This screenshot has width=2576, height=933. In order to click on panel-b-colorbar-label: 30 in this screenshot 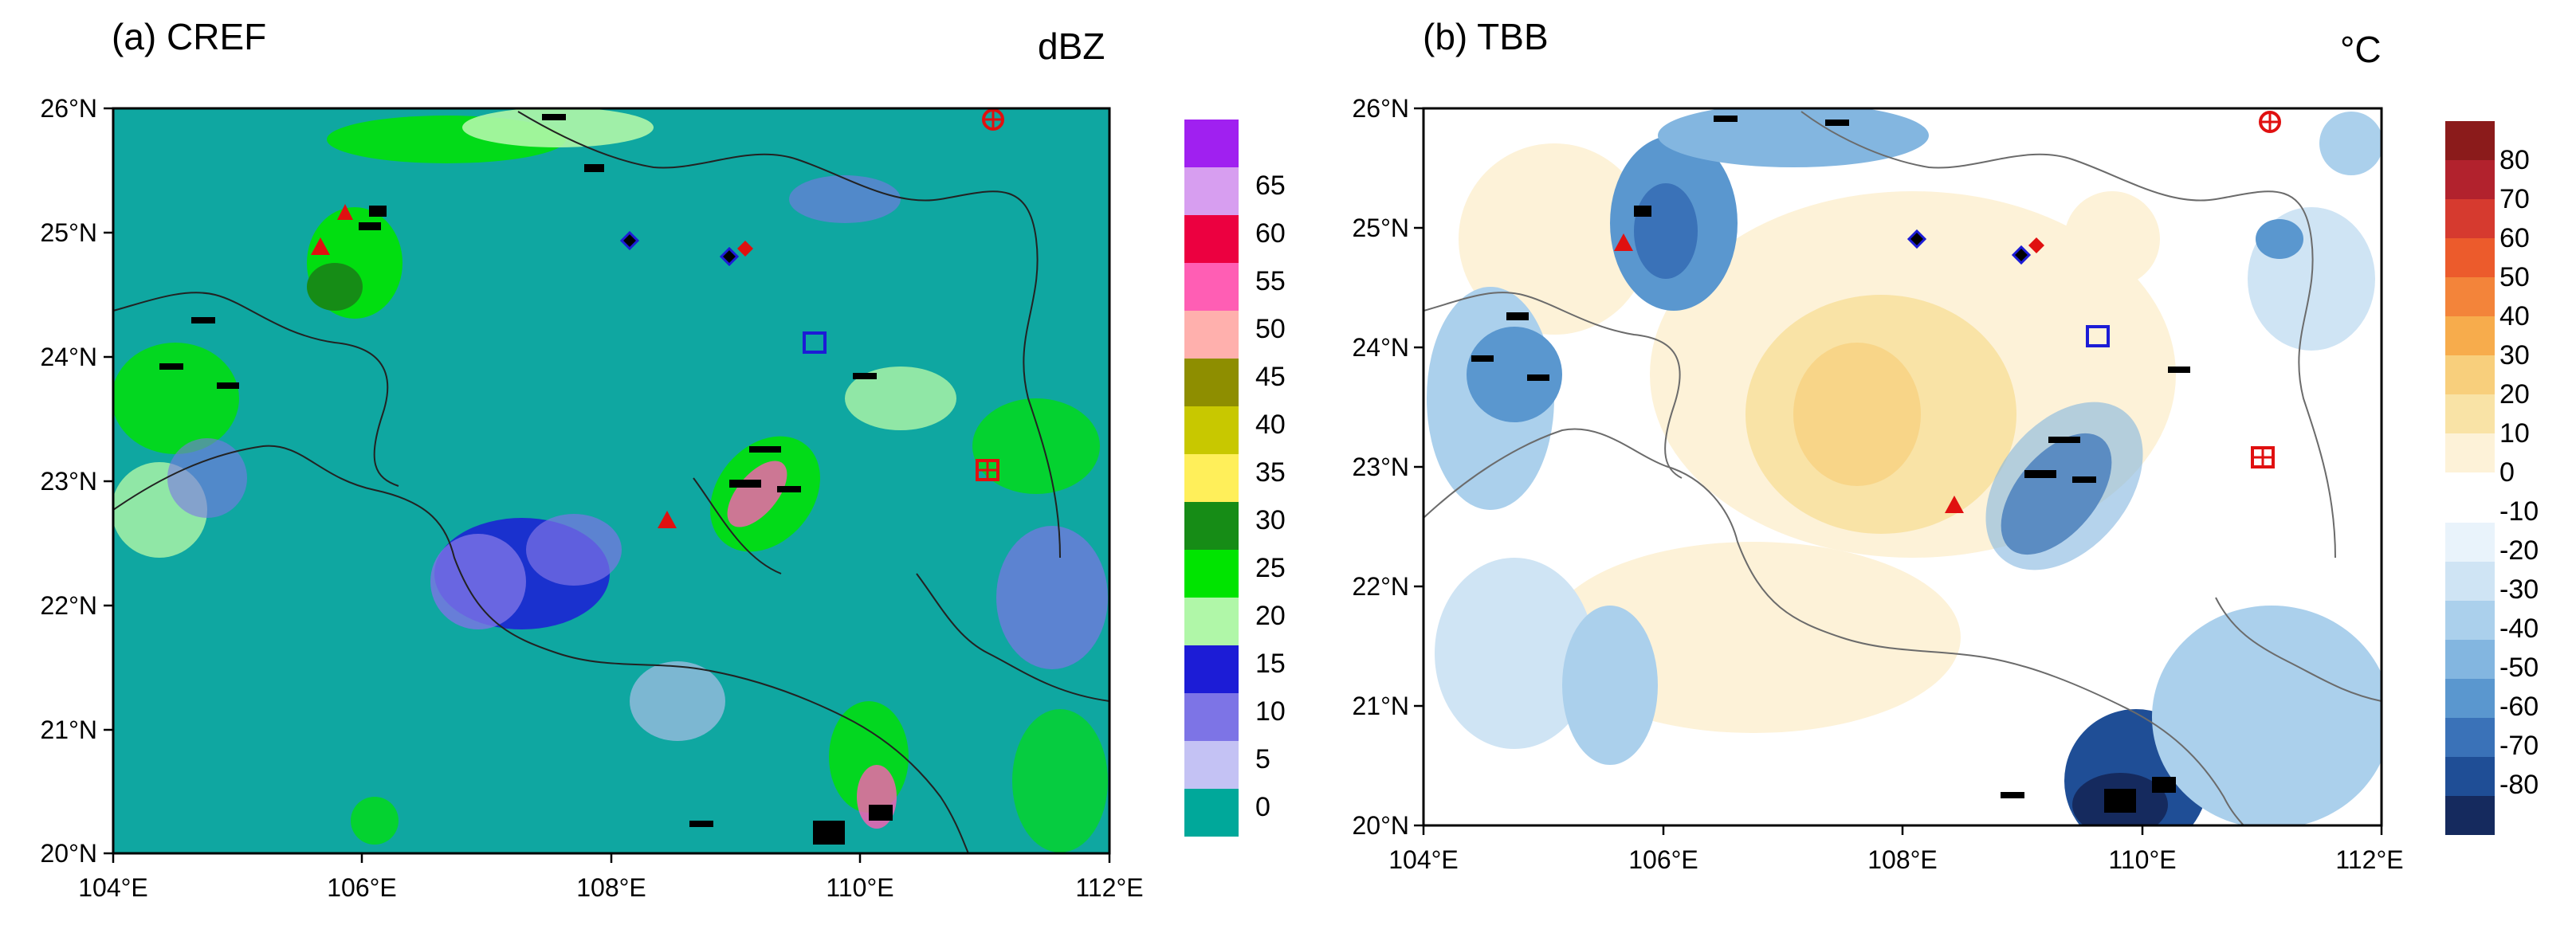, I will do `click(2514, 355)`.